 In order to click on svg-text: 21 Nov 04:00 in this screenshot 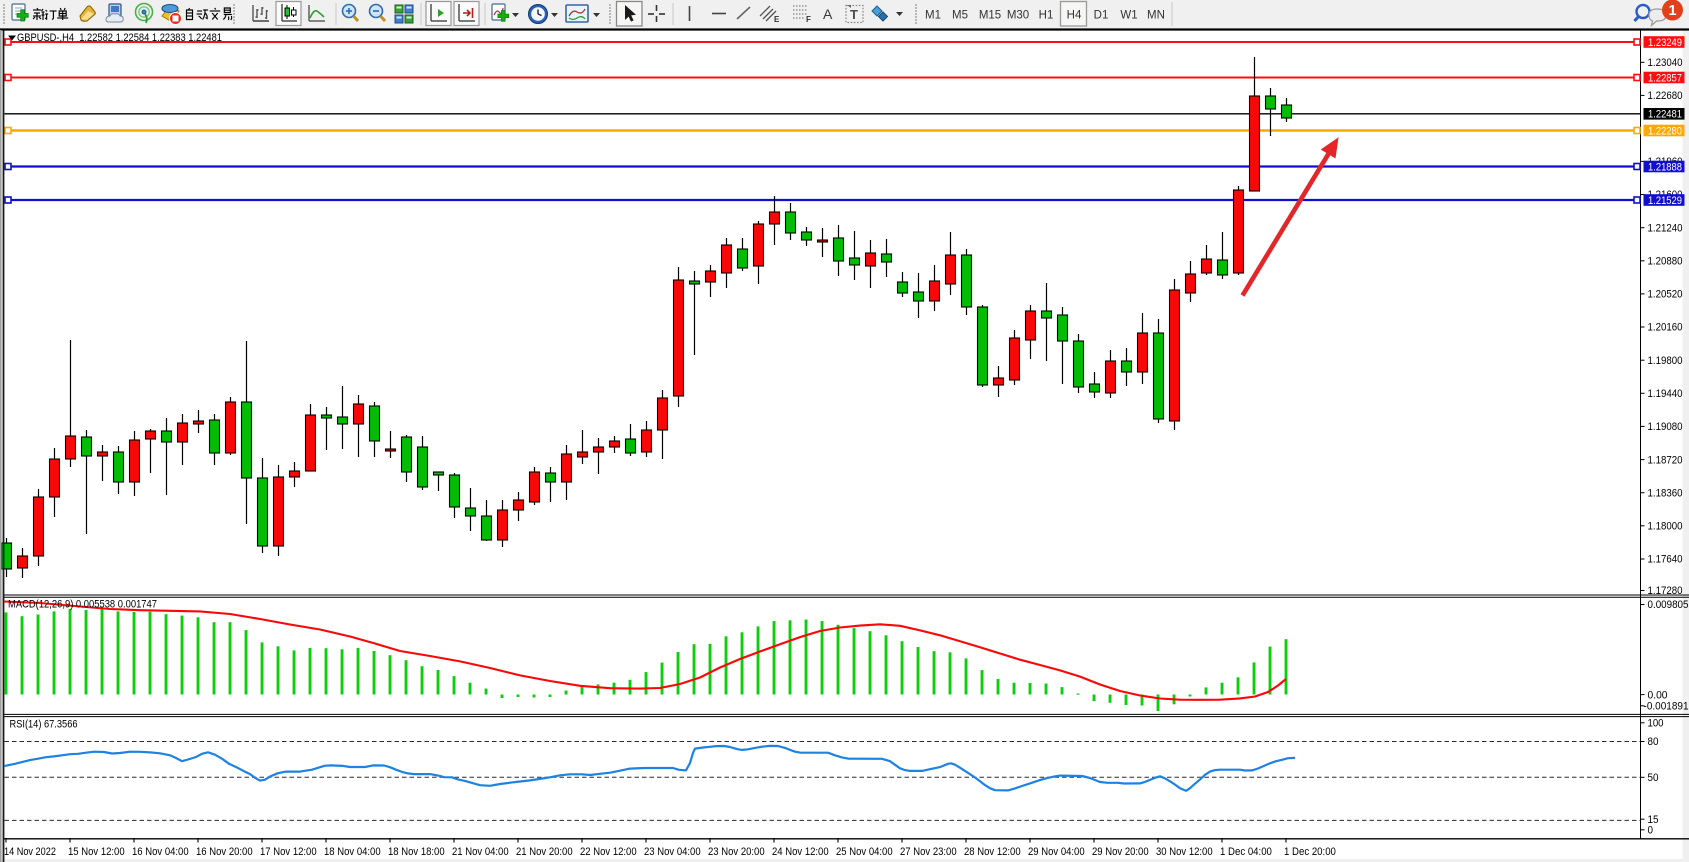, I will do `click(480, 852)`.